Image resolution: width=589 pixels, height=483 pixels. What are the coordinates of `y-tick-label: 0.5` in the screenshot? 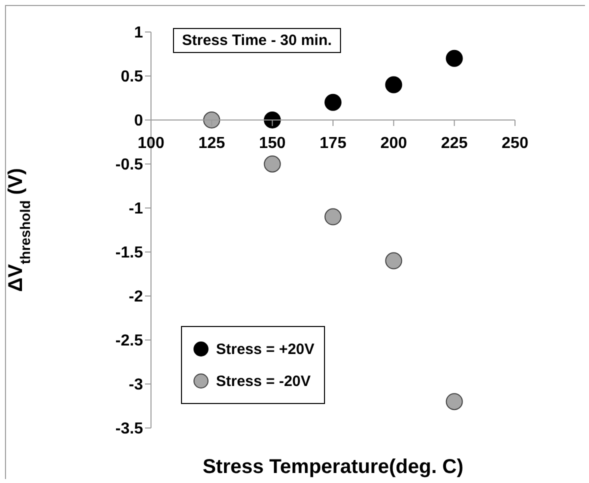 It's located at (132, 77).